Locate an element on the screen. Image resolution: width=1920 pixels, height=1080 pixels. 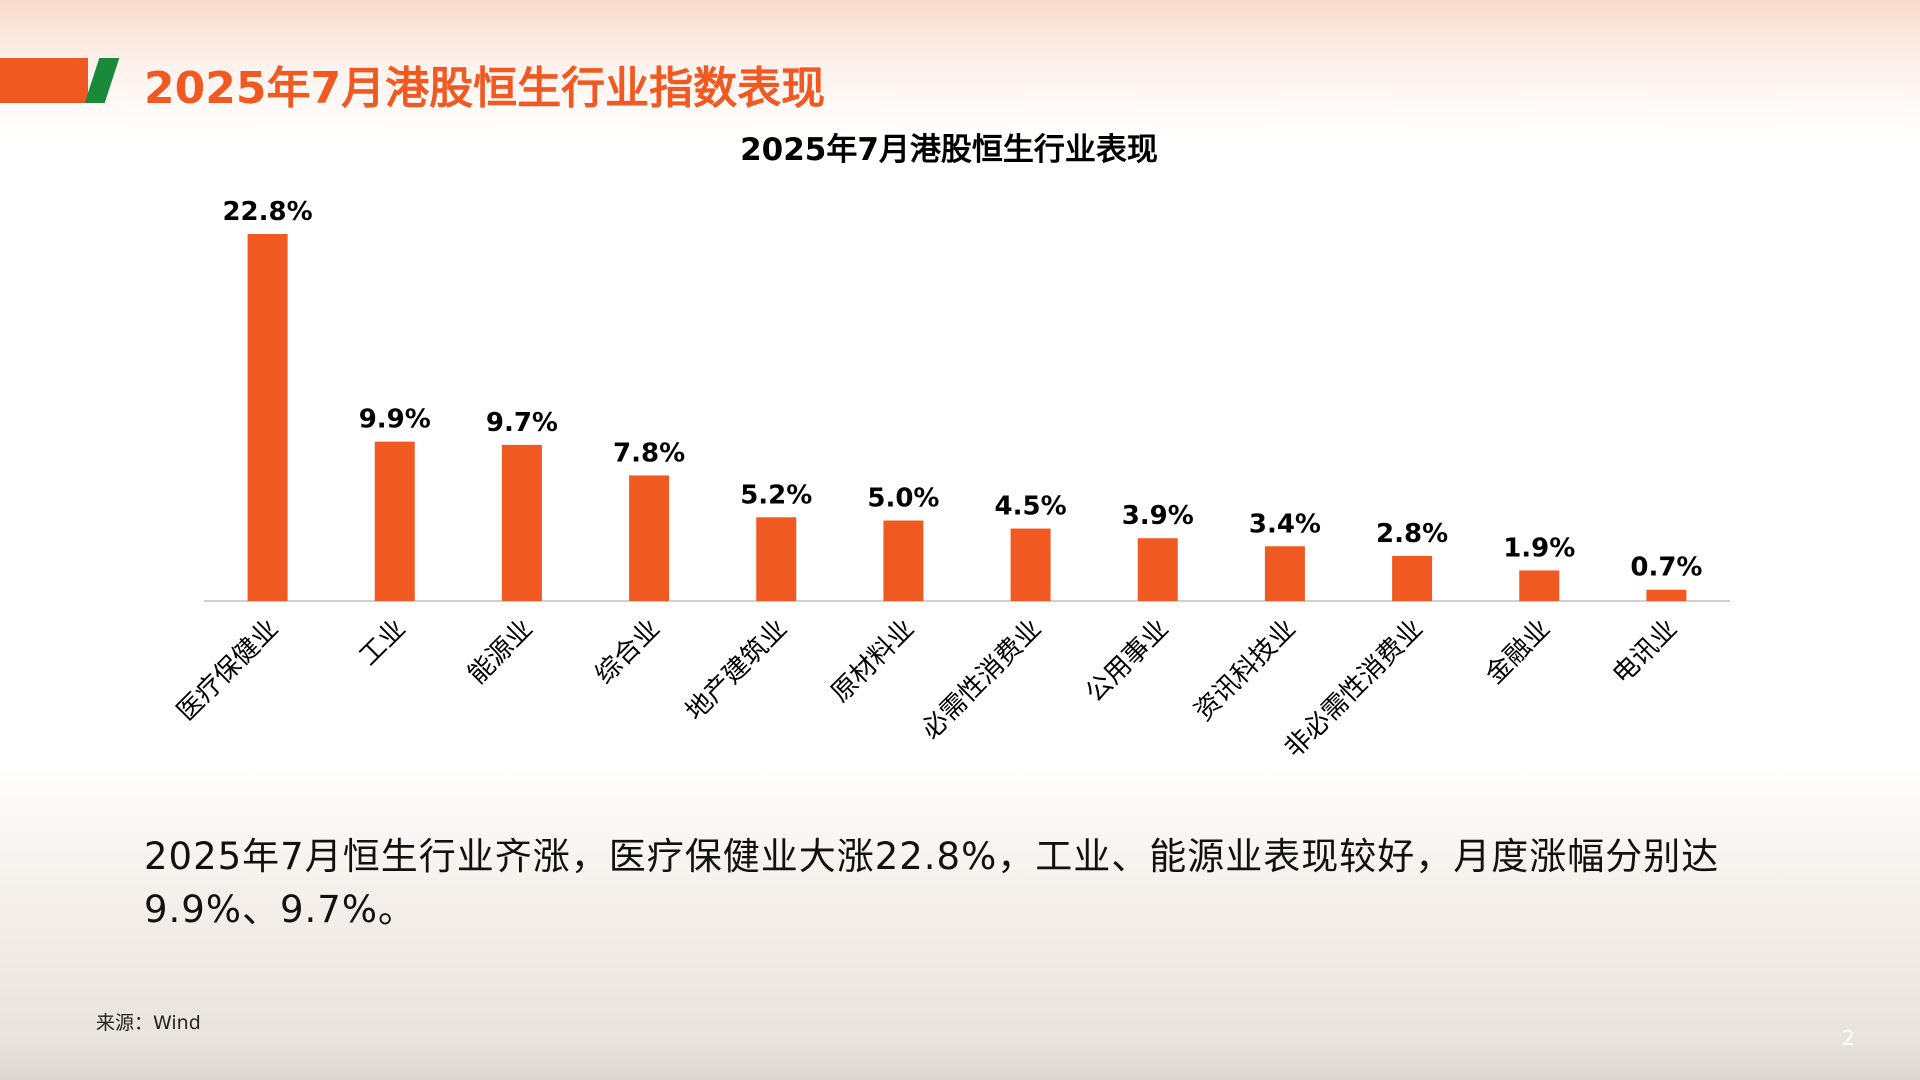
value-label: 4.5% is located at coordinates (1031, 507).